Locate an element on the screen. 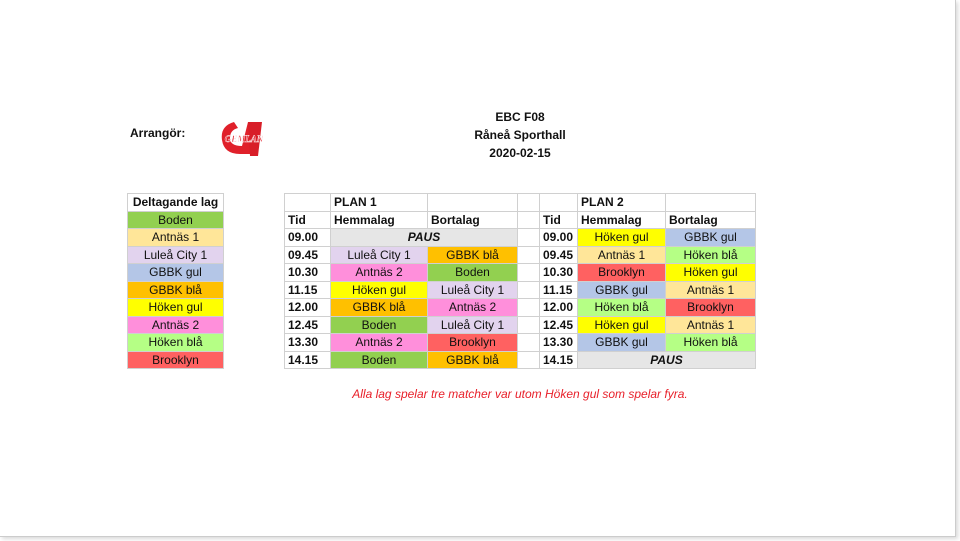 This screenshot has width=960, height=541. team-name: Antnäs 1 is located at coordinates (175, 237).